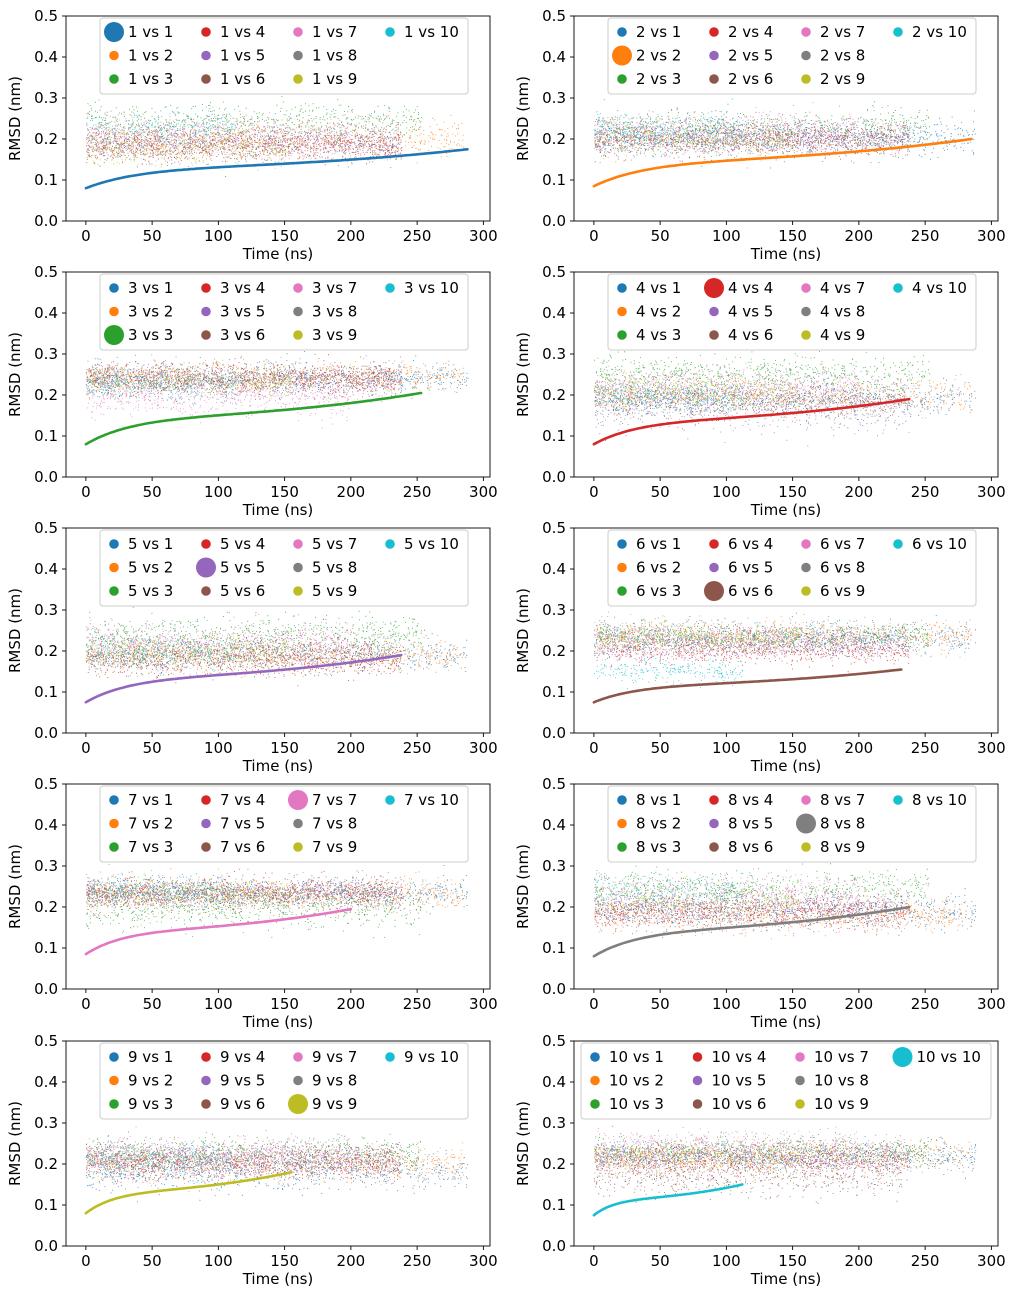 This screenshot has width=1020, height=1302. What do you see at coordinates (242, 312) in the screenshot?
I see `legend-label: 3 vs 5` at bounding box center [242, 312].